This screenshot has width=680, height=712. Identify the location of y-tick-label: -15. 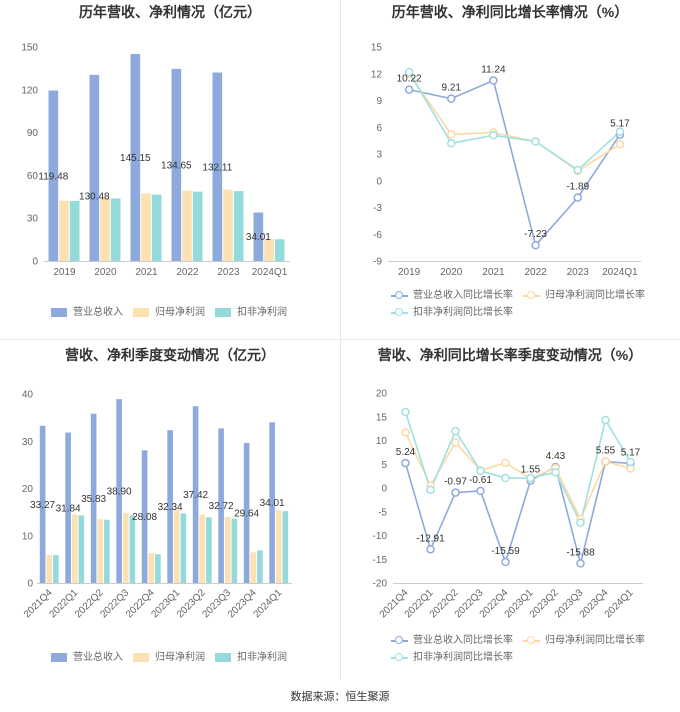
(380, 560).